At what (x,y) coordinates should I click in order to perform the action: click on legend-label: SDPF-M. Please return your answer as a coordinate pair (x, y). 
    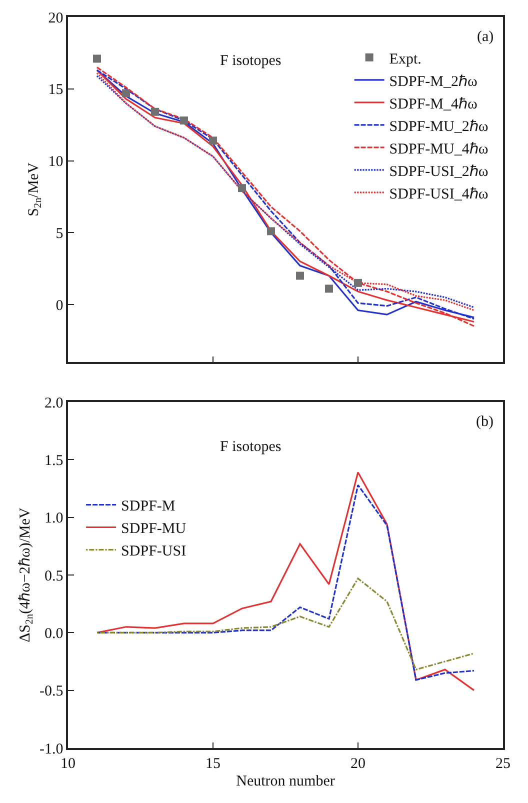
    Looking at the image, I should click on (148, 506).